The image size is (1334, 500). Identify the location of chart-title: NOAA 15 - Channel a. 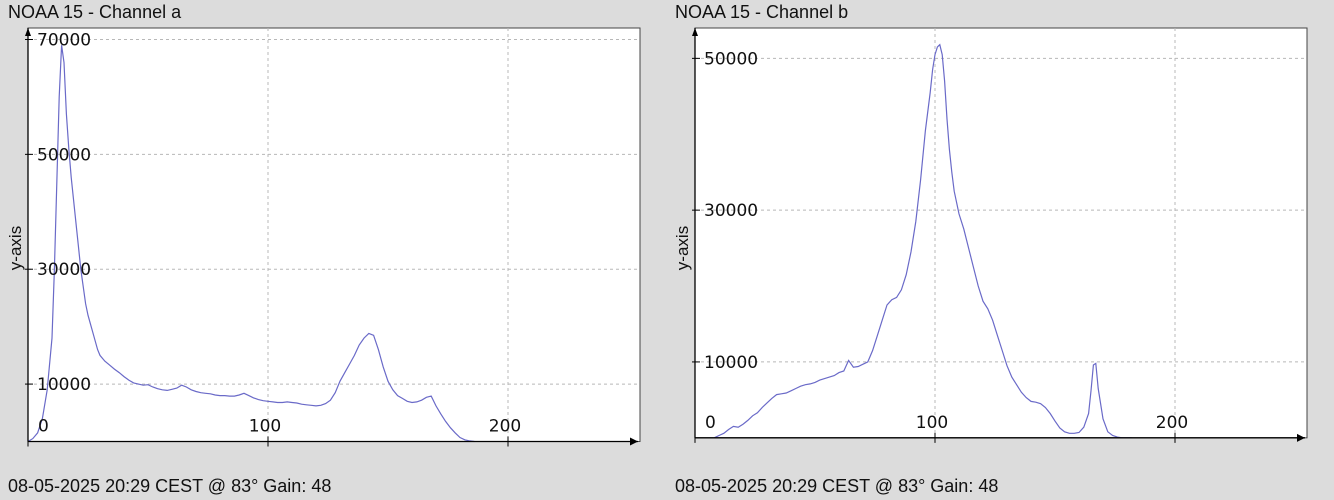
(95, 12).